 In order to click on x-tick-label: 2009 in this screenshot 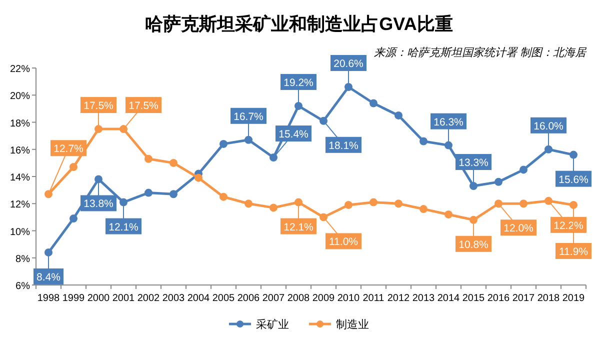, I will do `click(324, 298)`.